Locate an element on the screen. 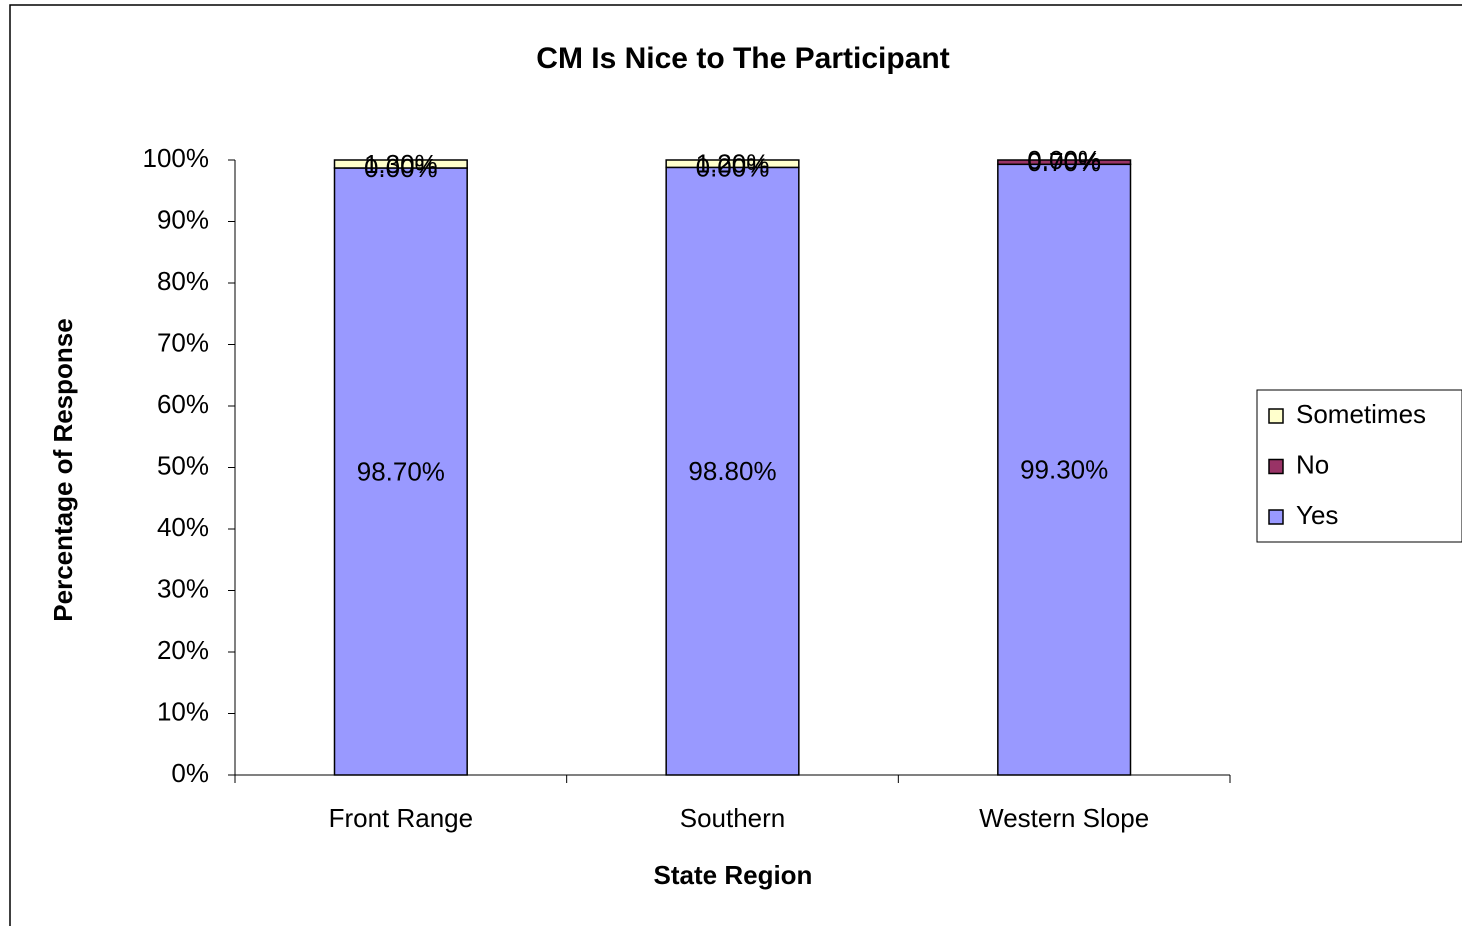 Image resolution: width=1462 pixels, height=926 pixels. y-tick-label: 10% is located at coordinates (183, 711).